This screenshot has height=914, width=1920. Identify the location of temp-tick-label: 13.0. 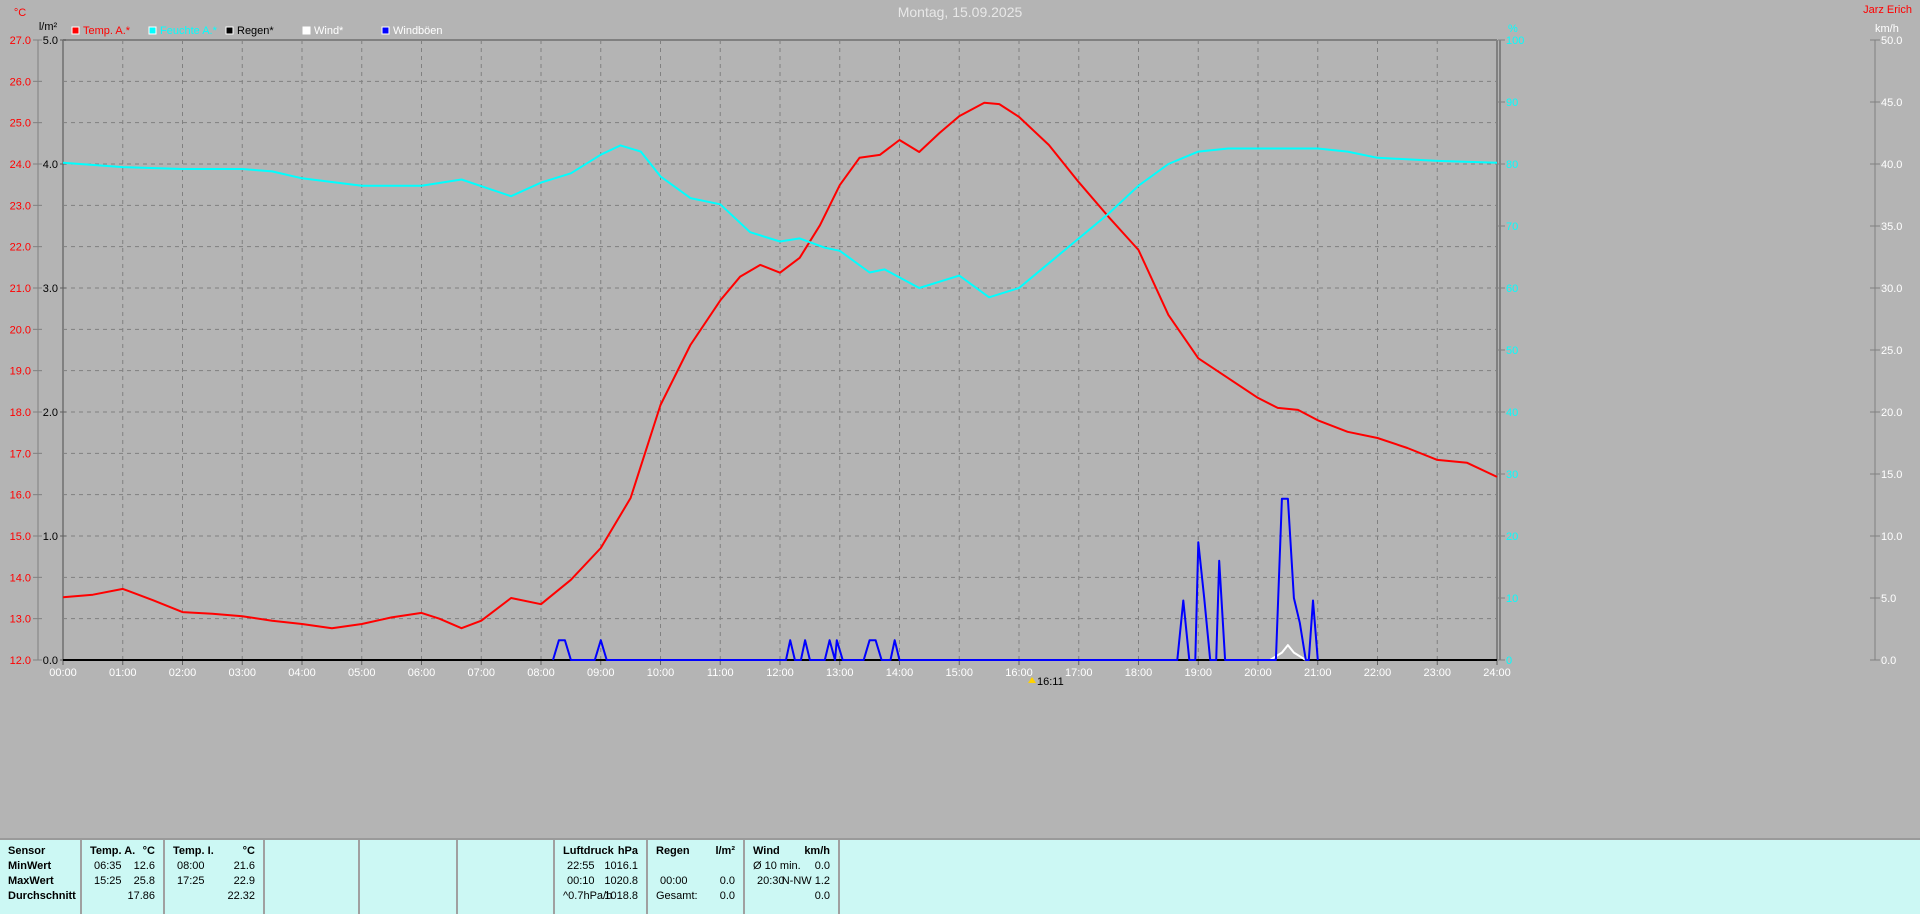
(20, 620).